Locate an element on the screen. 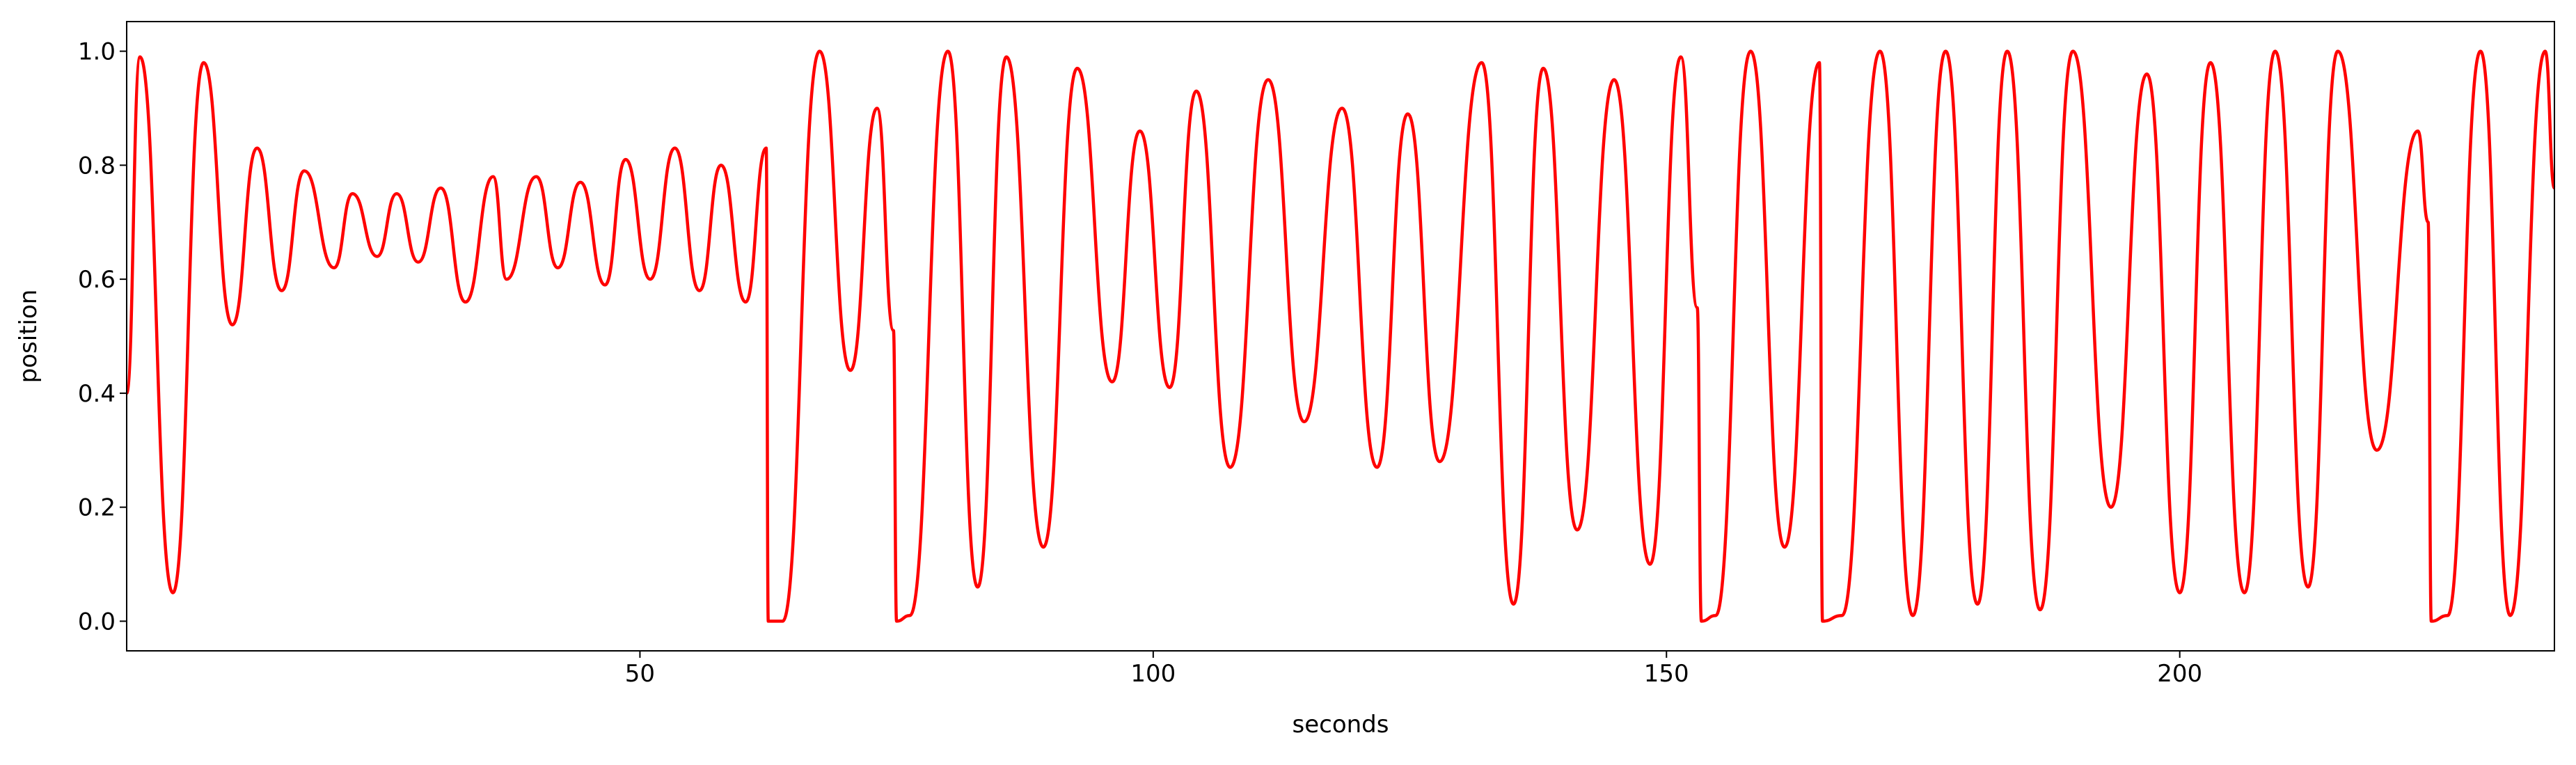 The image size is (2576, 765). y-tick-label: 1.0 is located at coordinates (97, 52).